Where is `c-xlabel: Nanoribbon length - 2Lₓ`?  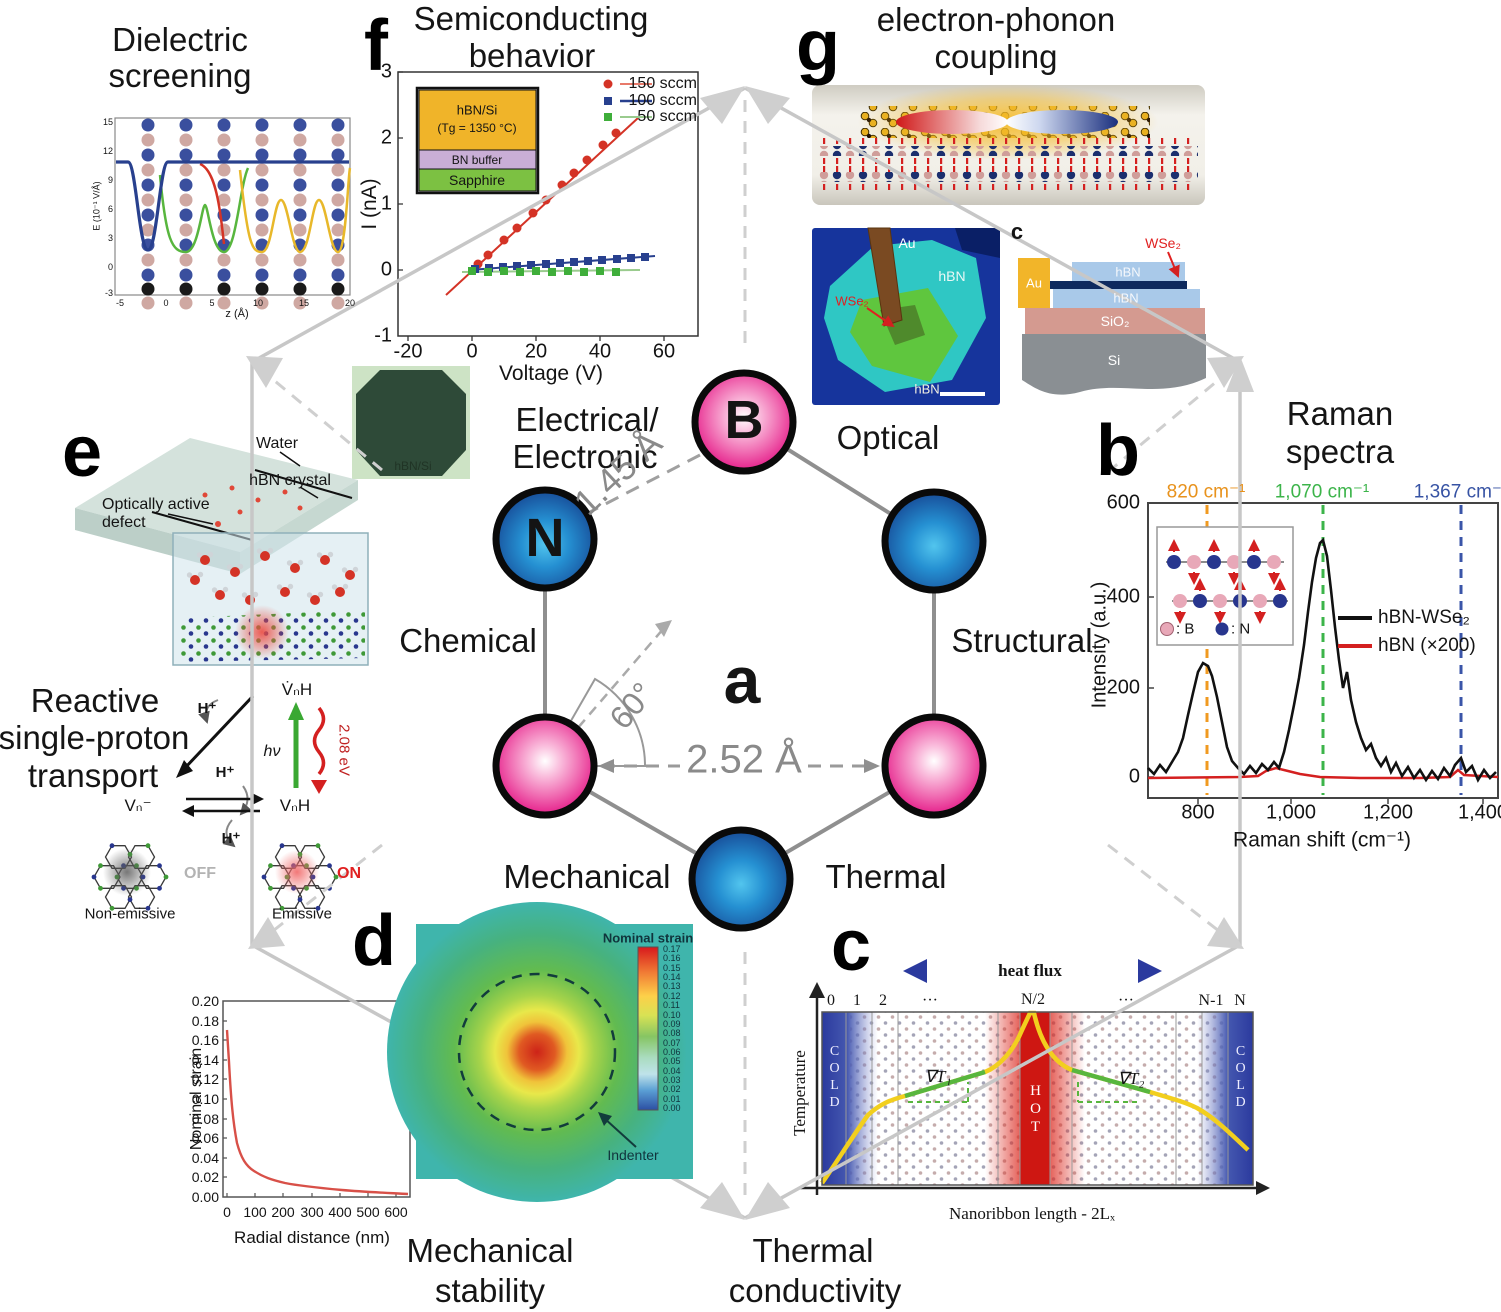 c-xlabel: Nanoribbon length - 2Lₓ is located at coordinates (1032, 1213).